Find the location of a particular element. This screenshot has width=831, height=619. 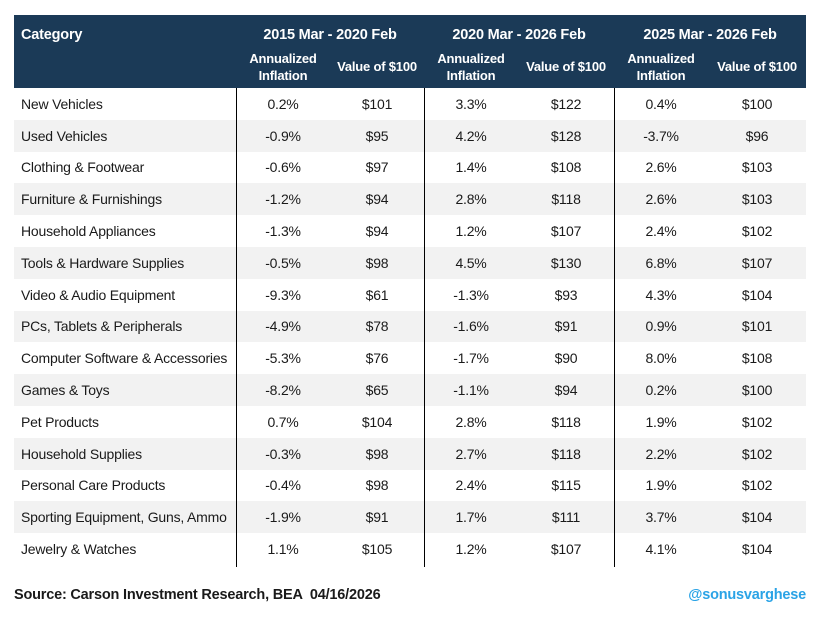

category-cell: Personal Care Products is located at coordinates (93, 485).